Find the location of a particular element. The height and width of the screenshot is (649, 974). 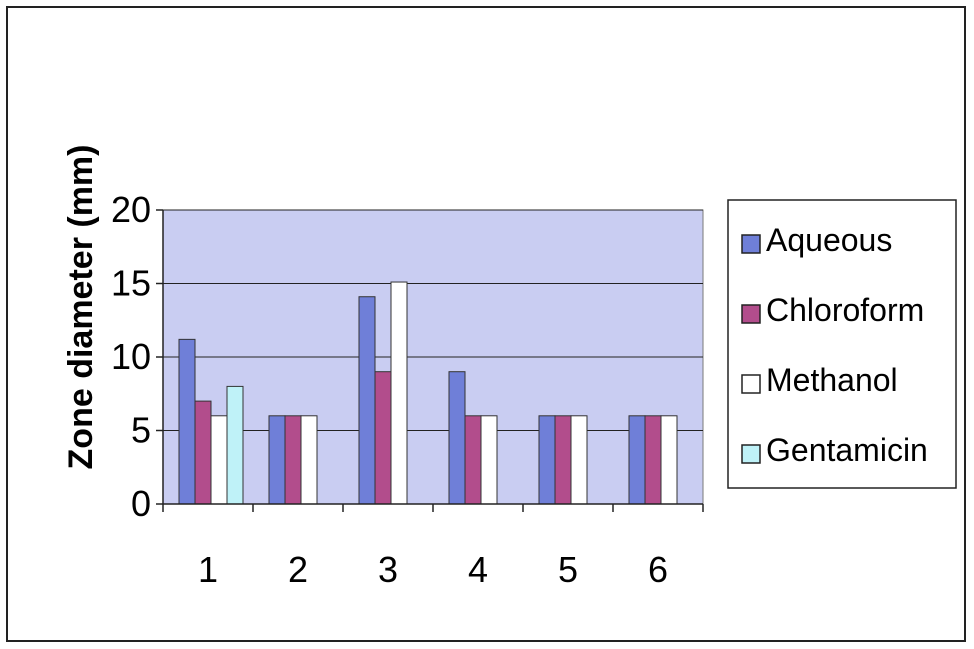

legend-swatch-gentamicin is located at coordinates (751, 454).